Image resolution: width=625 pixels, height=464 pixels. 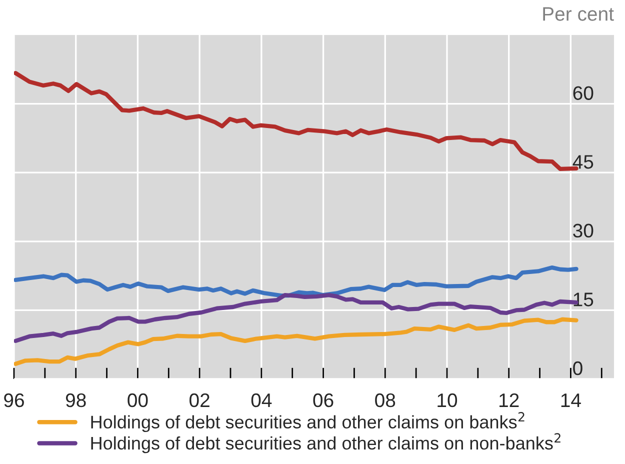 I want to click on y-tick-label: 15, so click(x=584, y=299).